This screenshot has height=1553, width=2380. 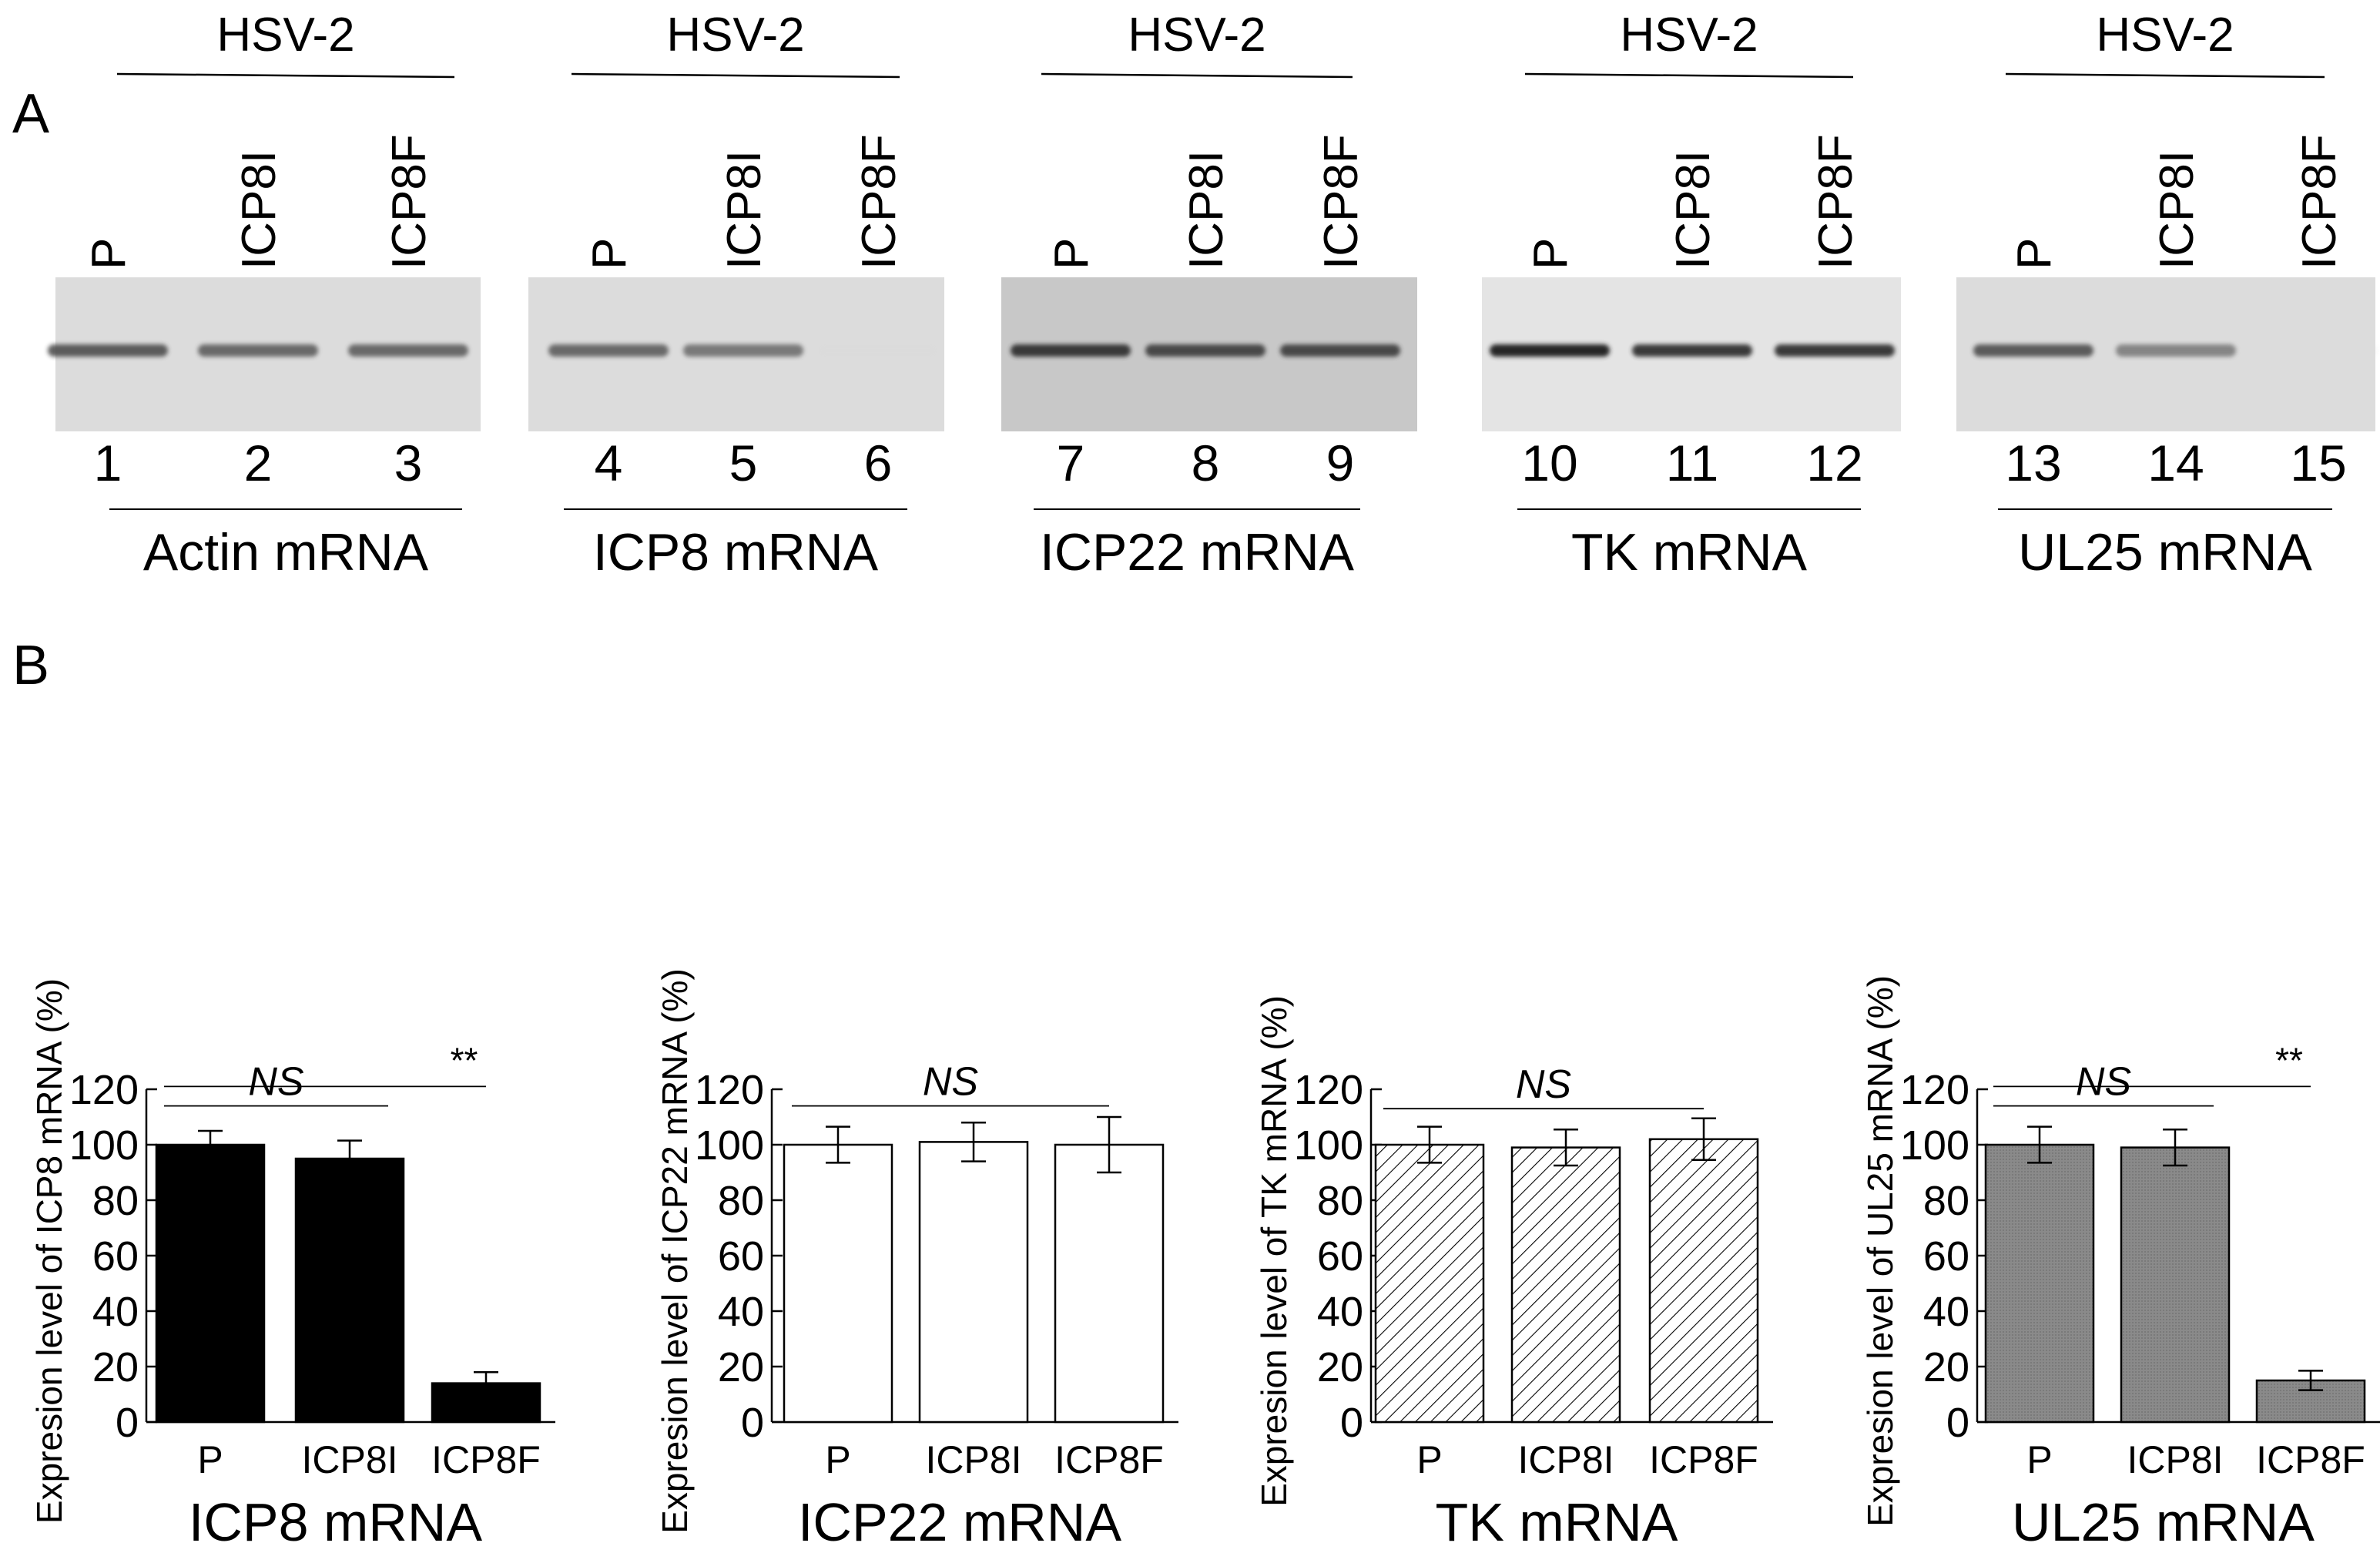 I want to click on y-tick-label: 100, so click(x=1934, y=1145).